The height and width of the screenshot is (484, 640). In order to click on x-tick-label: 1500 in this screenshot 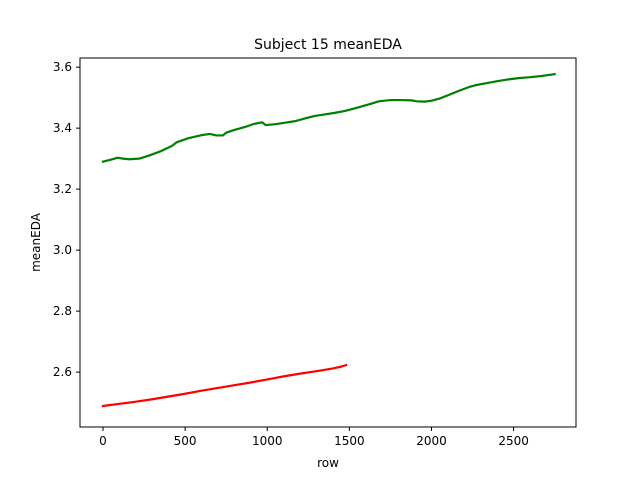, I will do `click(349, 441)`.